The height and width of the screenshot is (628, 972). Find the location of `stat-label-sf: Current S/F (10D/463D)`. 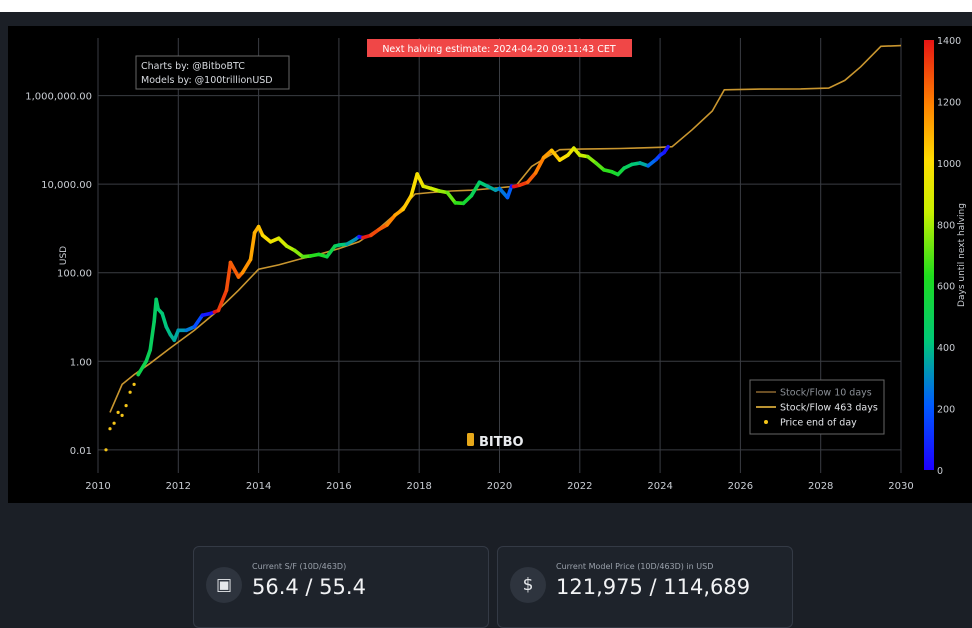

stat-label-sf: Current S/F (10D/463D) is located at coordinates (299, 566).